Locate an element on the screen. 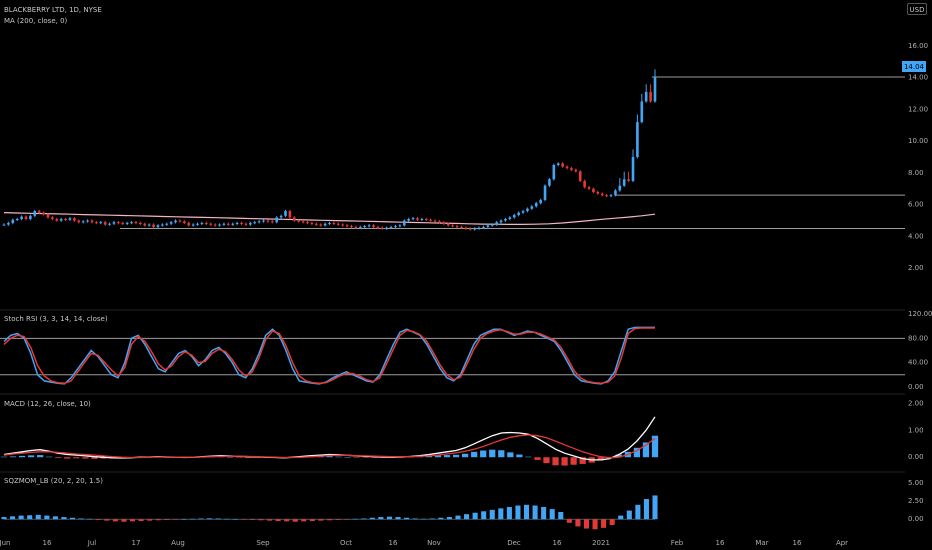 The width and height of the screenshot is (932, 550). sqz-axis-tick: 0.00 is located at coordinates (916, 519).